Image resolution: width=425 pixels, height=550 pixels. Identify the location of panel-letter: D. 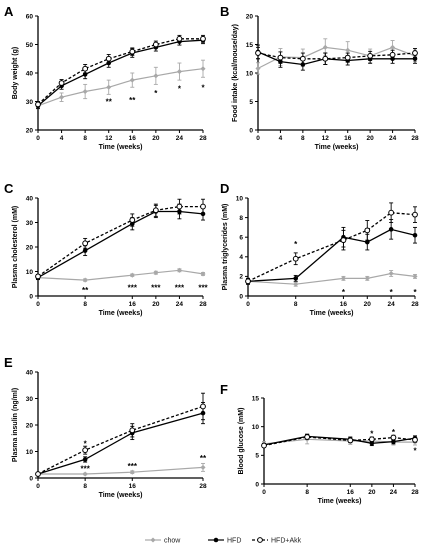
(224, 188).